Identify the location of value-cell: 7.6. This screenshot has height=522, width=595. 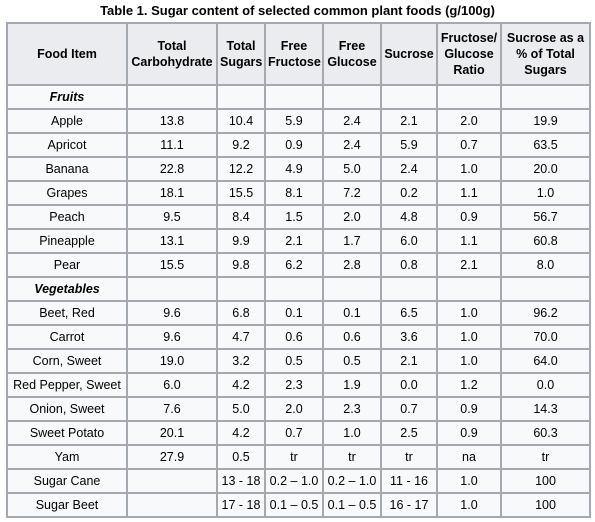
(172, 409).